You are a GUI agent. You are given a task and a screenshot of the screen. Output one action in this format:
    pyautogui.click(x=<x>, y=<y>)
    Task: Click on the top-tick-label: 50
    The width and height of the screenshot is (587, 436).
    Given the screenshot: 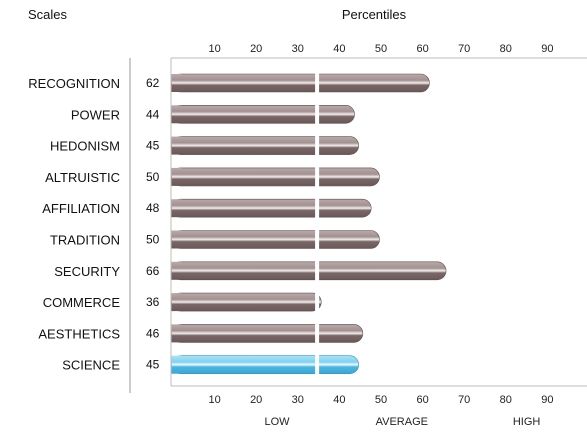 What is the action you would take?
    pyautogui.click(x=381, y=49)
    